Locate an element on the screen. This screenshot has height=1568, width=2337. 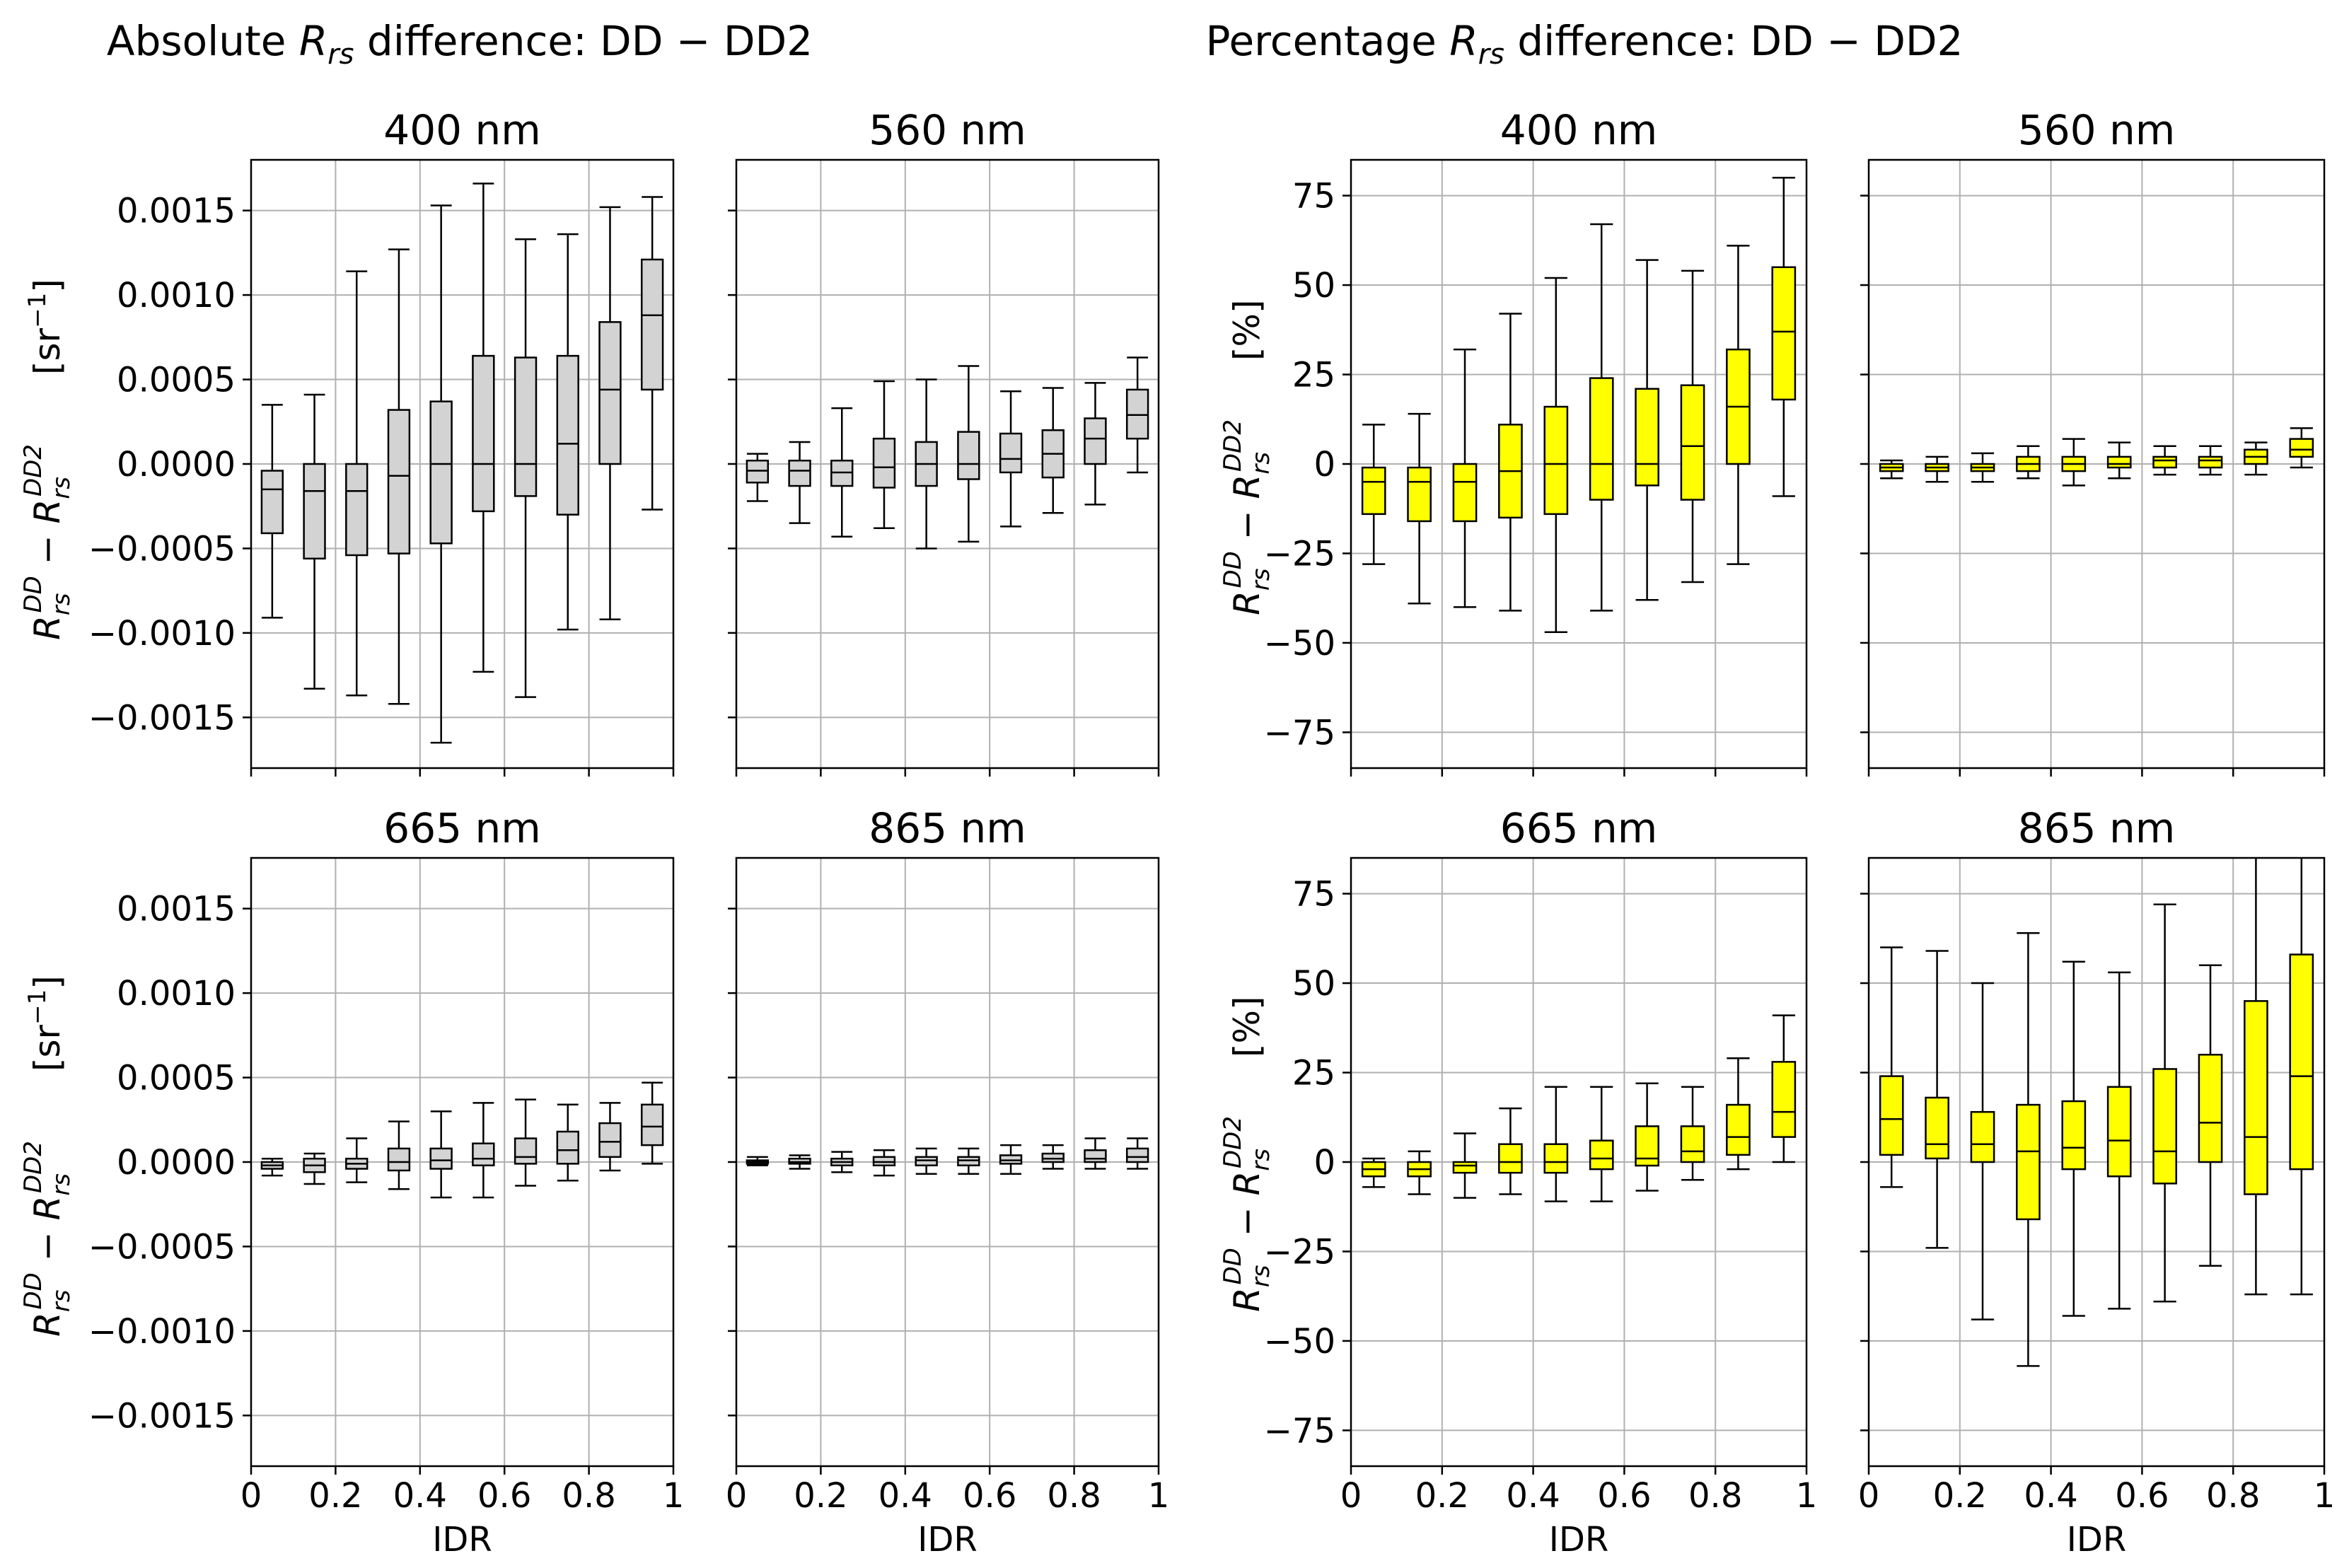
panel-absolute-865-nm: 0 0.2 0.4 0.6 0.8 1 865 nm IDR is located at coordinates (948, 1182).